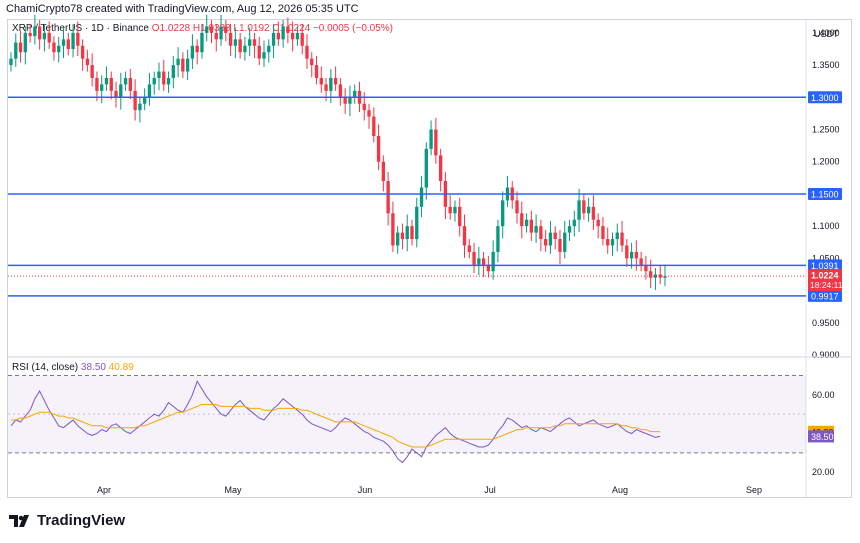 Image resolution: width=860 pixels, height=543 pixels. What do you see at coordinates (45, 367) in the screenshot?
I see `rsi-title: RSI (14, close)` at bounding box center [45, 367].